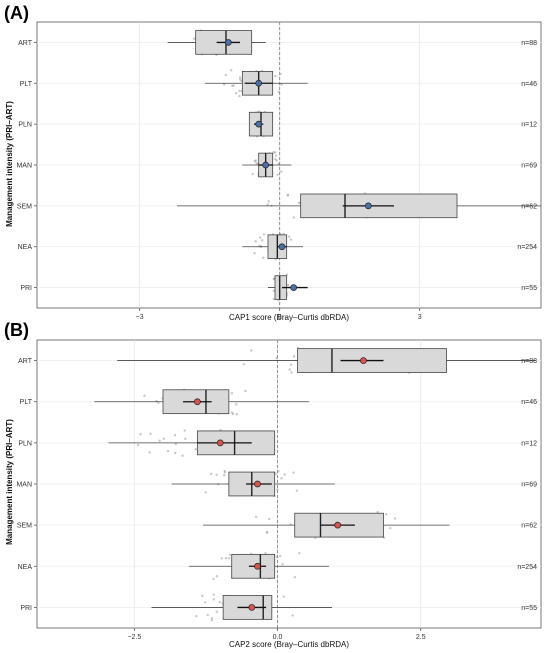 The height and width of the screenshot is (653, 550). What do you see at coordinates (529, 361) in the screenshot?
I see `panel-b-n-label: n=88` at bounding box center [529, 361].